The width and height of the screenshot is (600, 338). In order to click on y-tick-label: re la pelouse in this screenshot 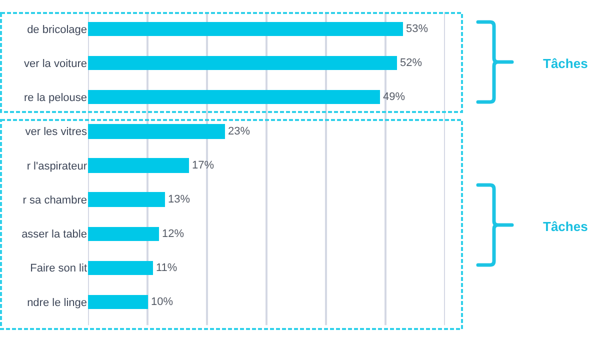, I will do `click(55, 98)`.